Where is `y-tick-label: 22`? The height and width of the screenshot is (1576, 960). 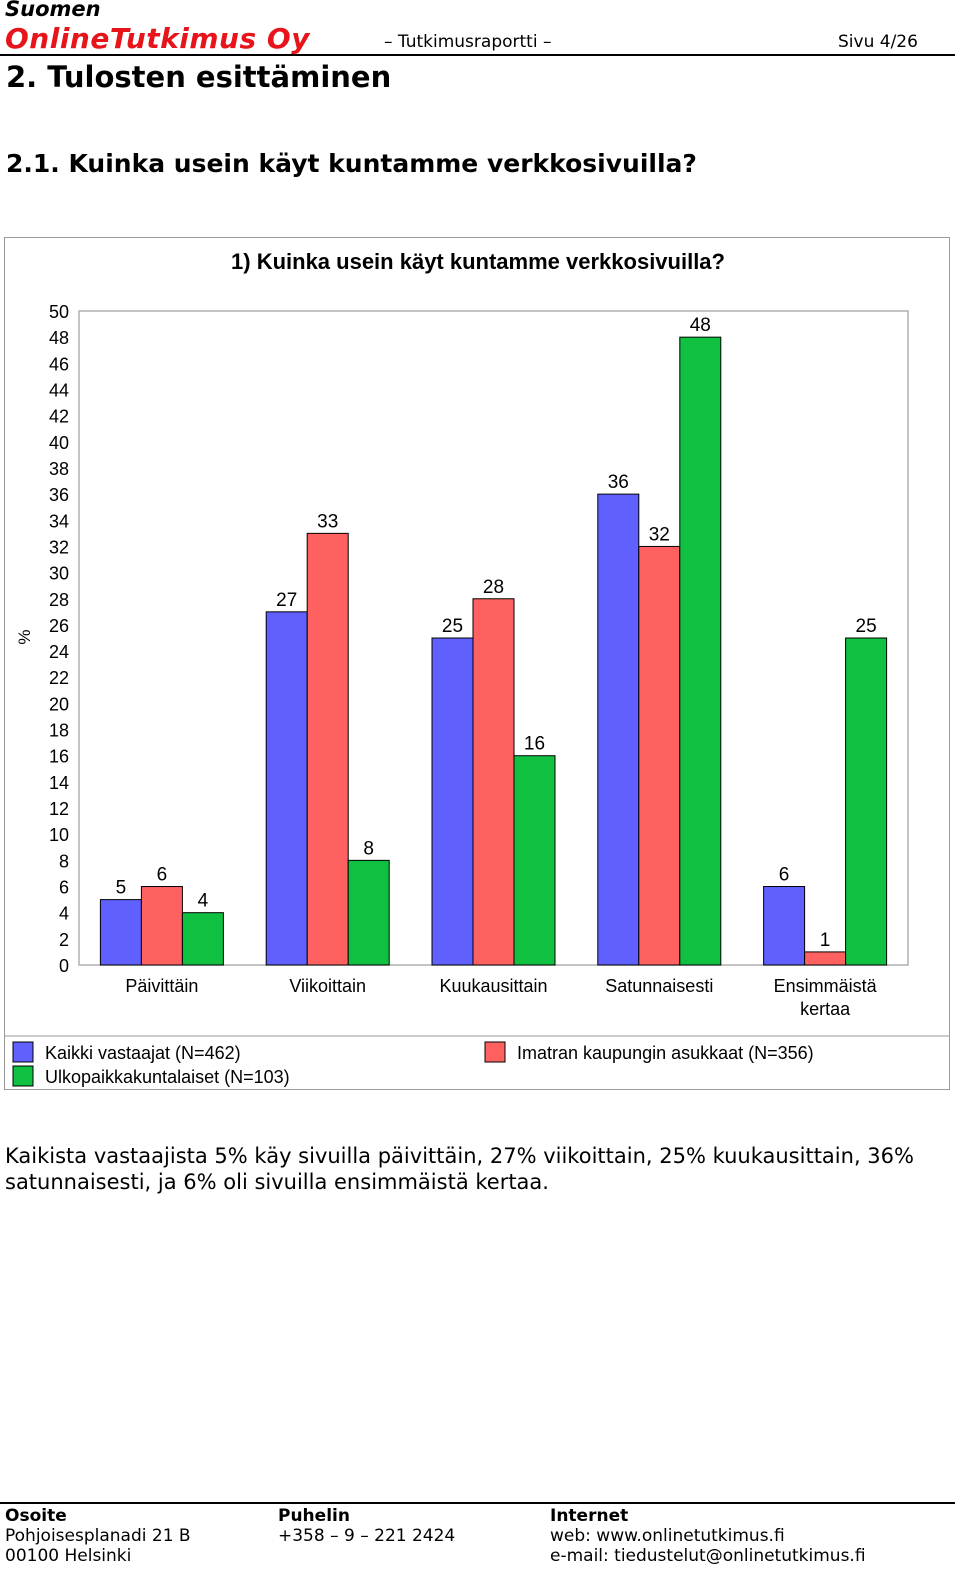
y-tick-label: 22 is located at coordinates (59, 678).